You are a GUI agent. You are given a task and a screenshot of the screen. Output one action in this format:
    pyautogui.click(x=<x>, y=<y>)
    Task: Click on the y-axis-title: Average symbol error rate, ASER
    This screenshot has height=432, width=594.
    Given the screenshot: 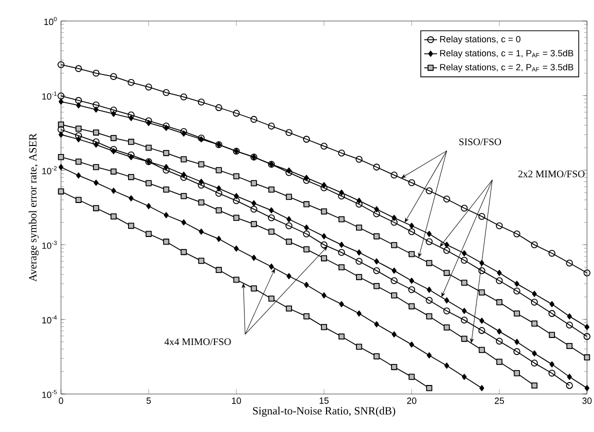 What is the action you would take?
    pyautogui.click(x=33, y=207)
    